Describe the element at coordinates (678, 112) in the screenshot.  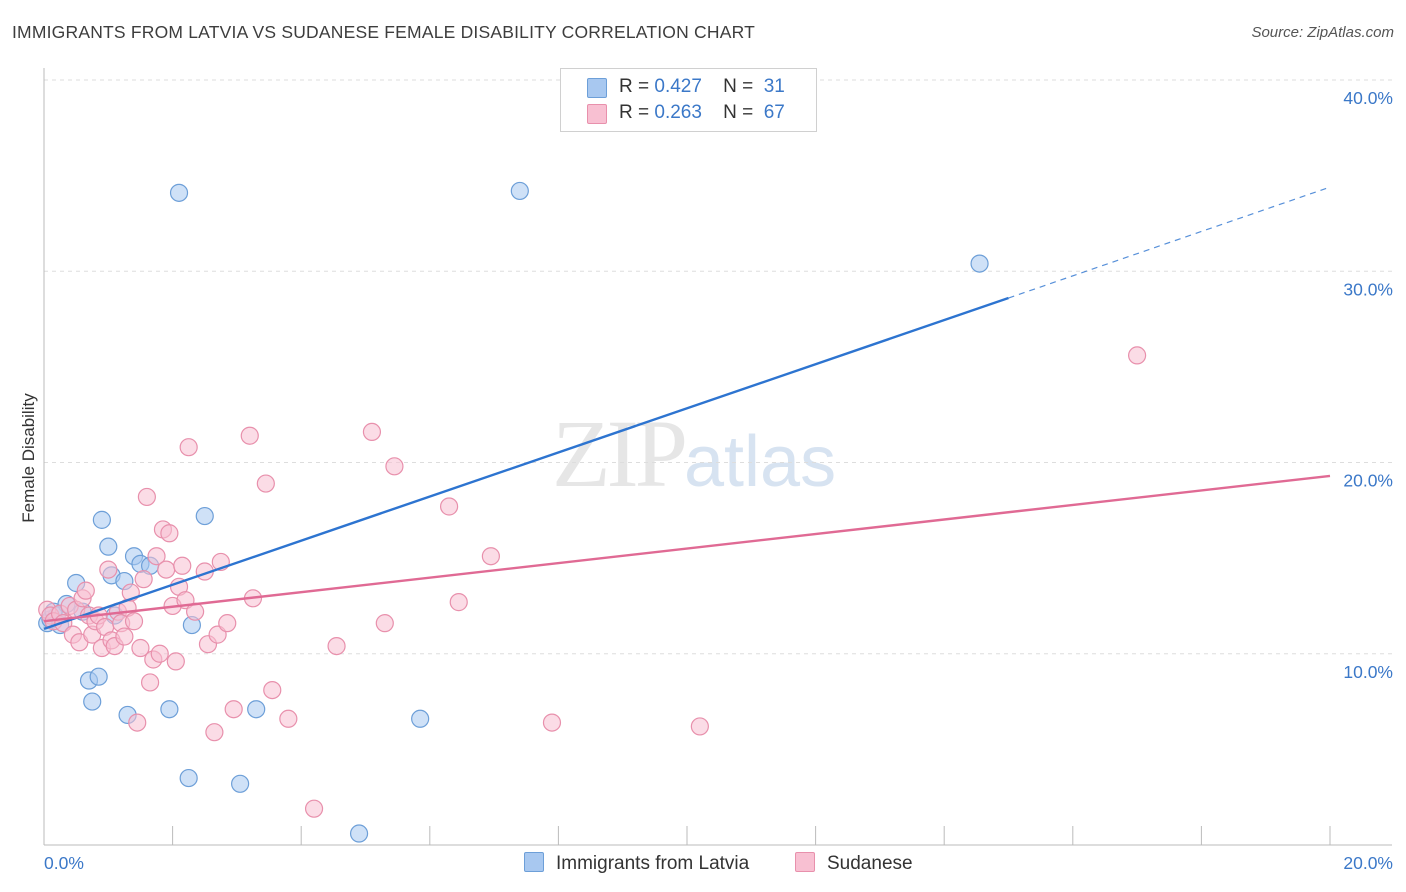
I see `legend-r-value: 0.263` at that location.